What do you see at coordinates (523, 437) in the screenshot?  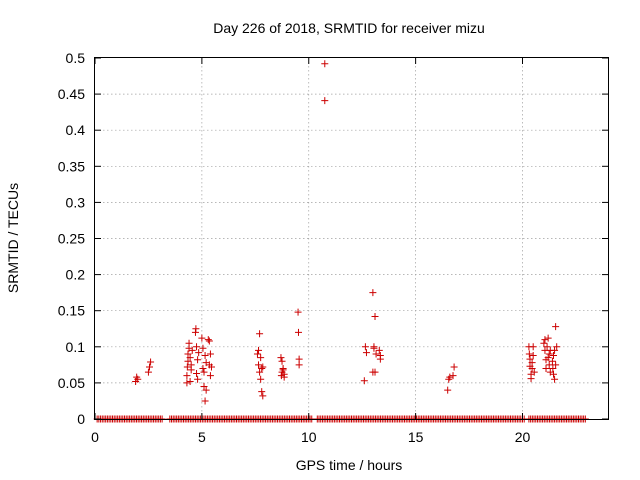 I see `x-tick-label: 20` at bounding box center [523, 437].